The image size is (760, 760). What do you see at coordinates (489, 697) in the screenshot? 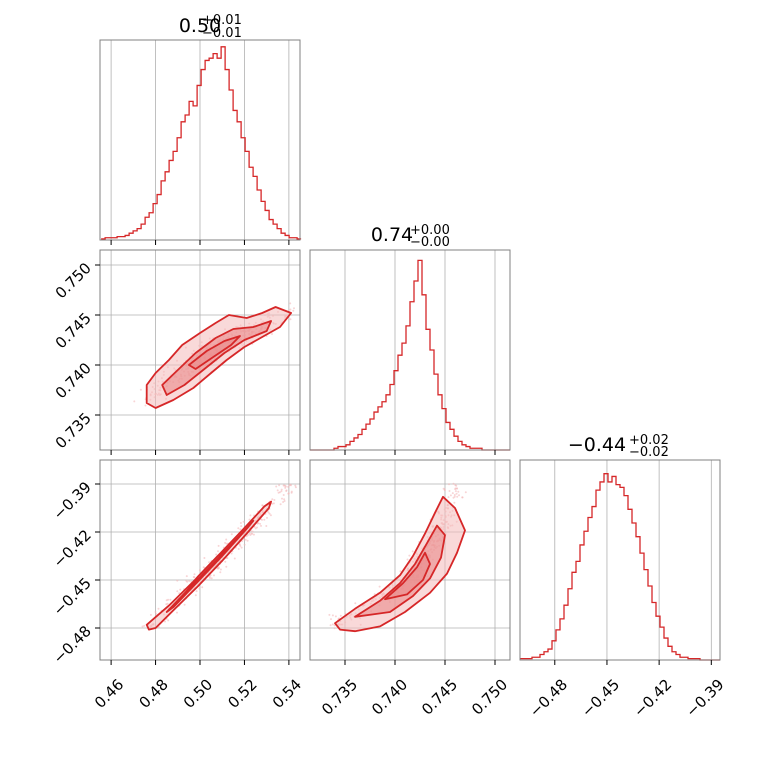
I see `x-tick-label-s2-3: 0.750` at bounding box center [489, 697].